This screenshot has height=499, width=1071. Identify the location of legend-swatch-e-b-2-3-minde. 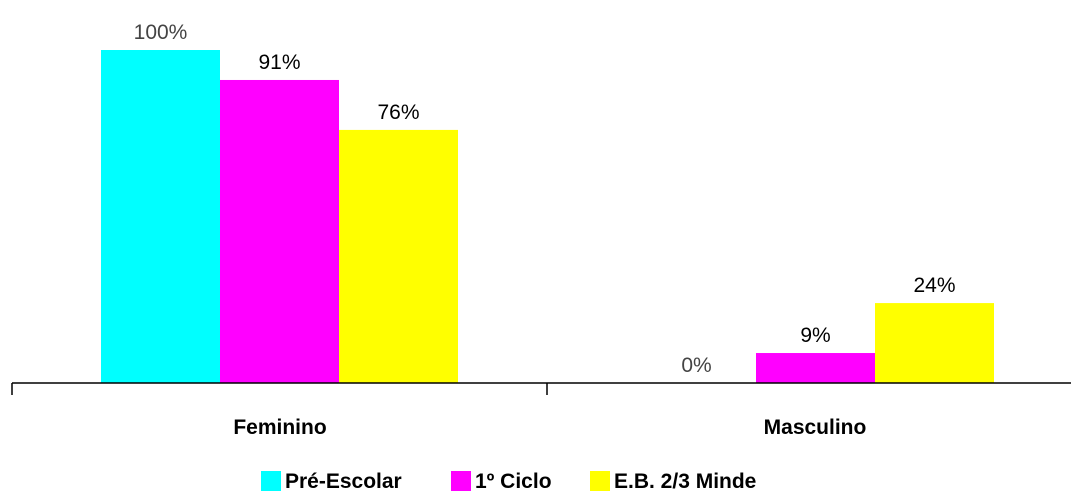
(600, 481).